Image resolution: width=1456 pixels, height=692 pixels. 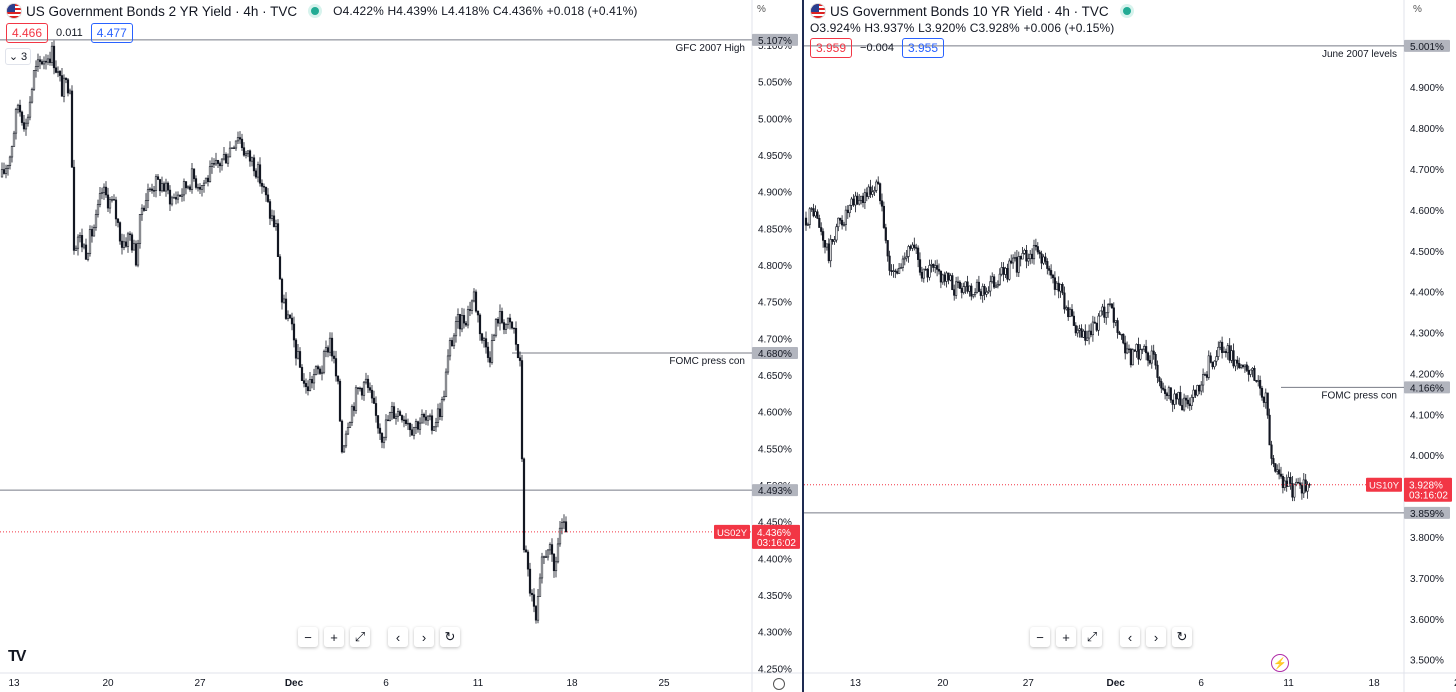 What do you see at coordinates (835, 28) in the screenshot?
I see `ohlc-open: O3.924%` at bounding box center [835, 28].